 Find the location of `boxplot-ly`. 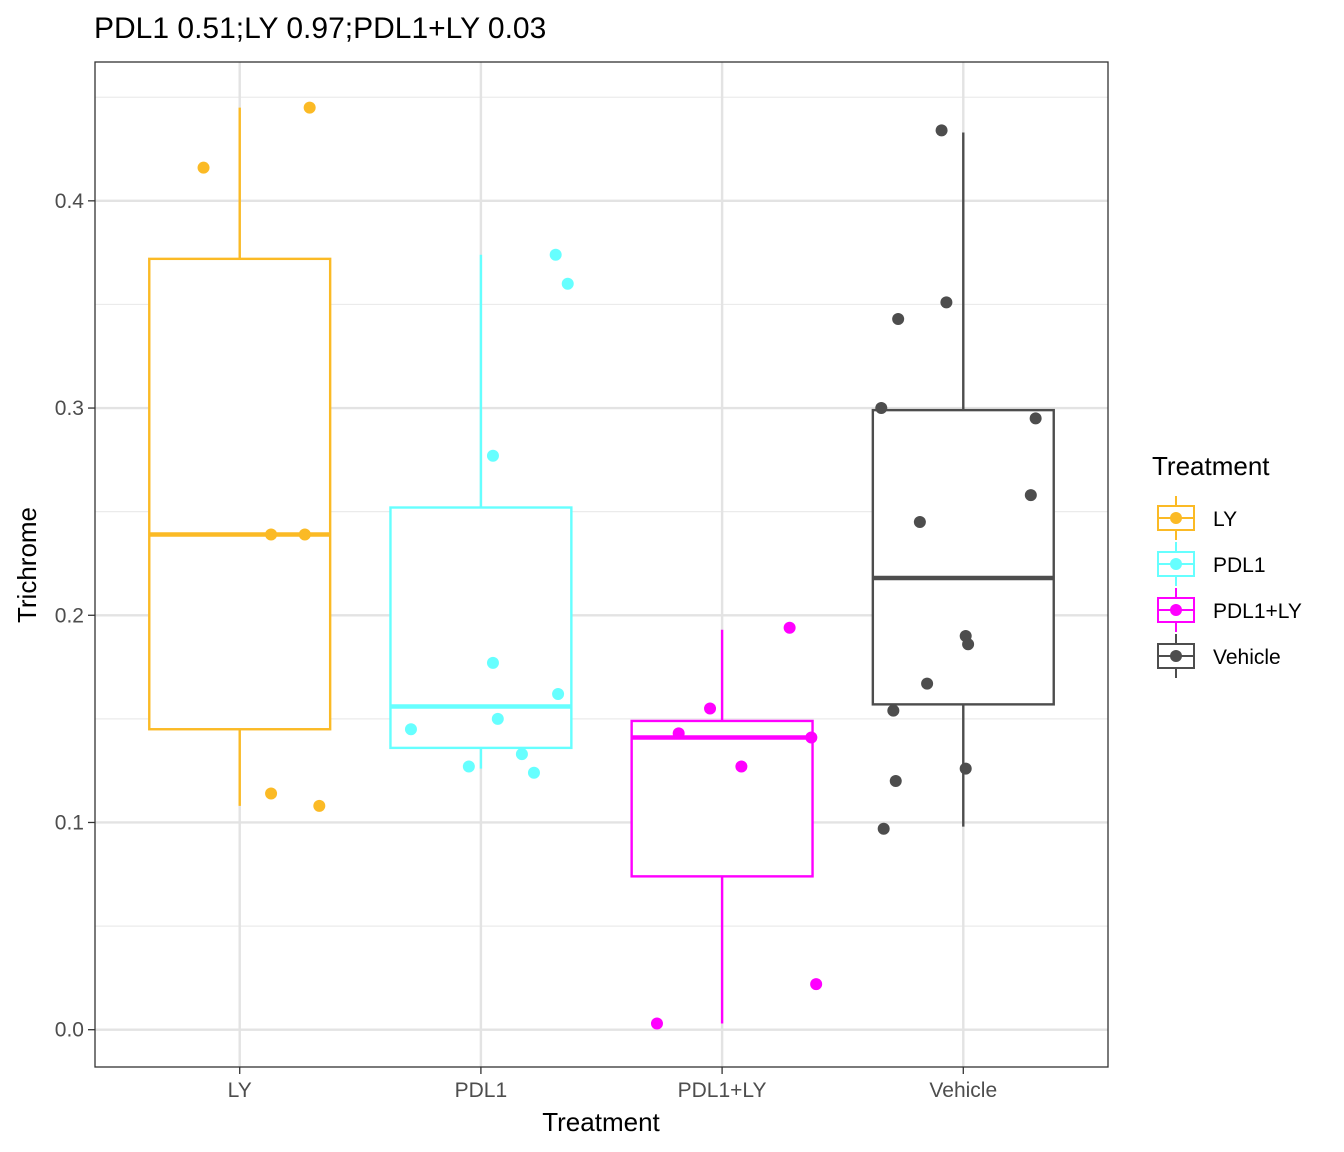

boxplot-ly is located at coordinates (240, 456).